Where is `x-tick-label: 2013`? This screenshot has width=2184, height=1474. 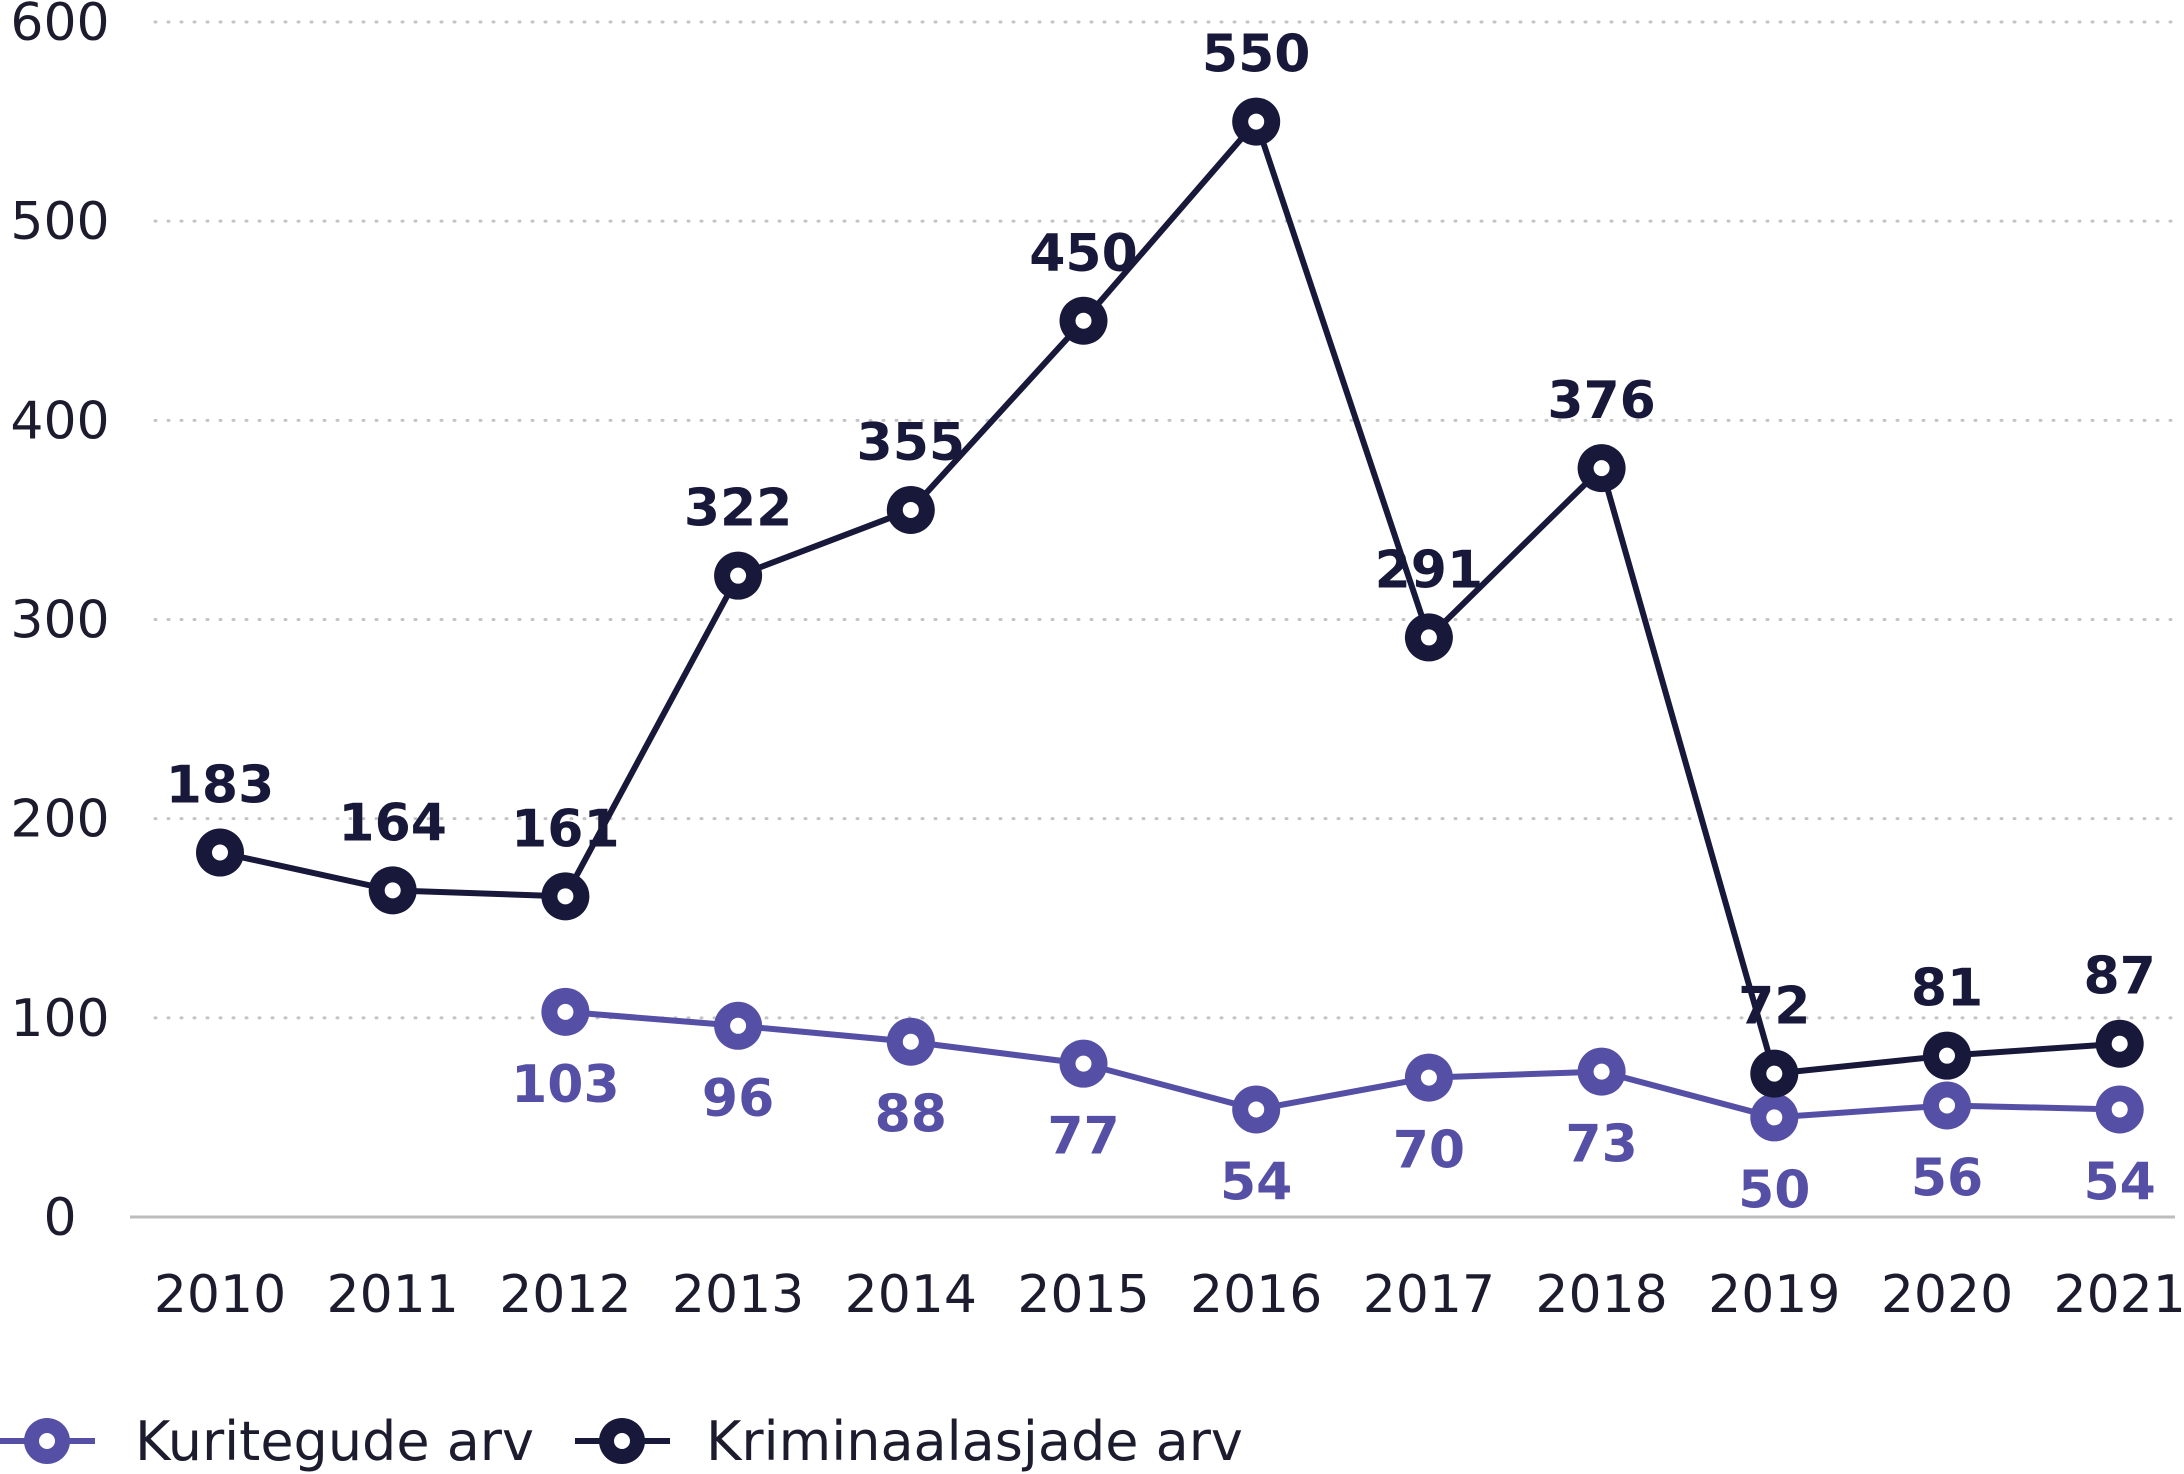
x-tick-label: 2013 is located at coordinates (738, 1295).